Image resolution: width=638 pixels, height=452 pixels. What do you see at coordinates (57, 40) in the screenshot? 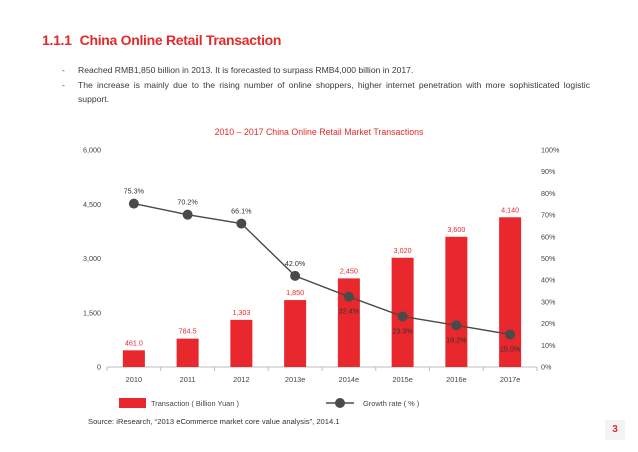
I see `section-number: 1.1.1` at bounding box center [57, 40].